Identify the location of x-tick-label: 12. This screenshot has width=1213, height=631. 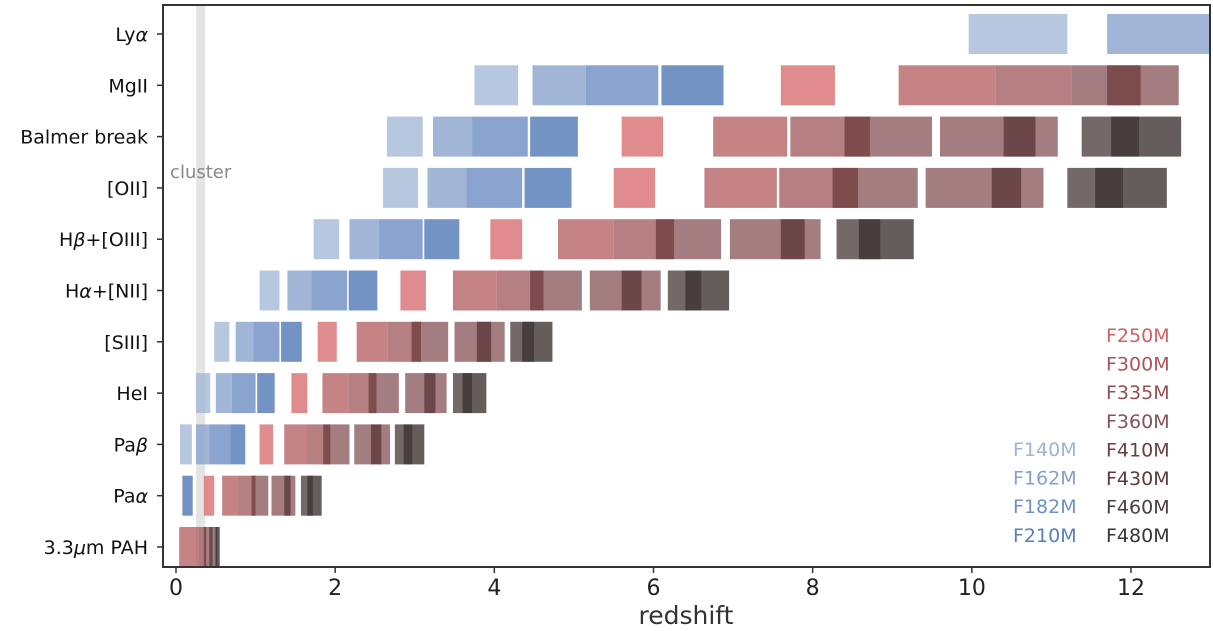
(1131, 588).